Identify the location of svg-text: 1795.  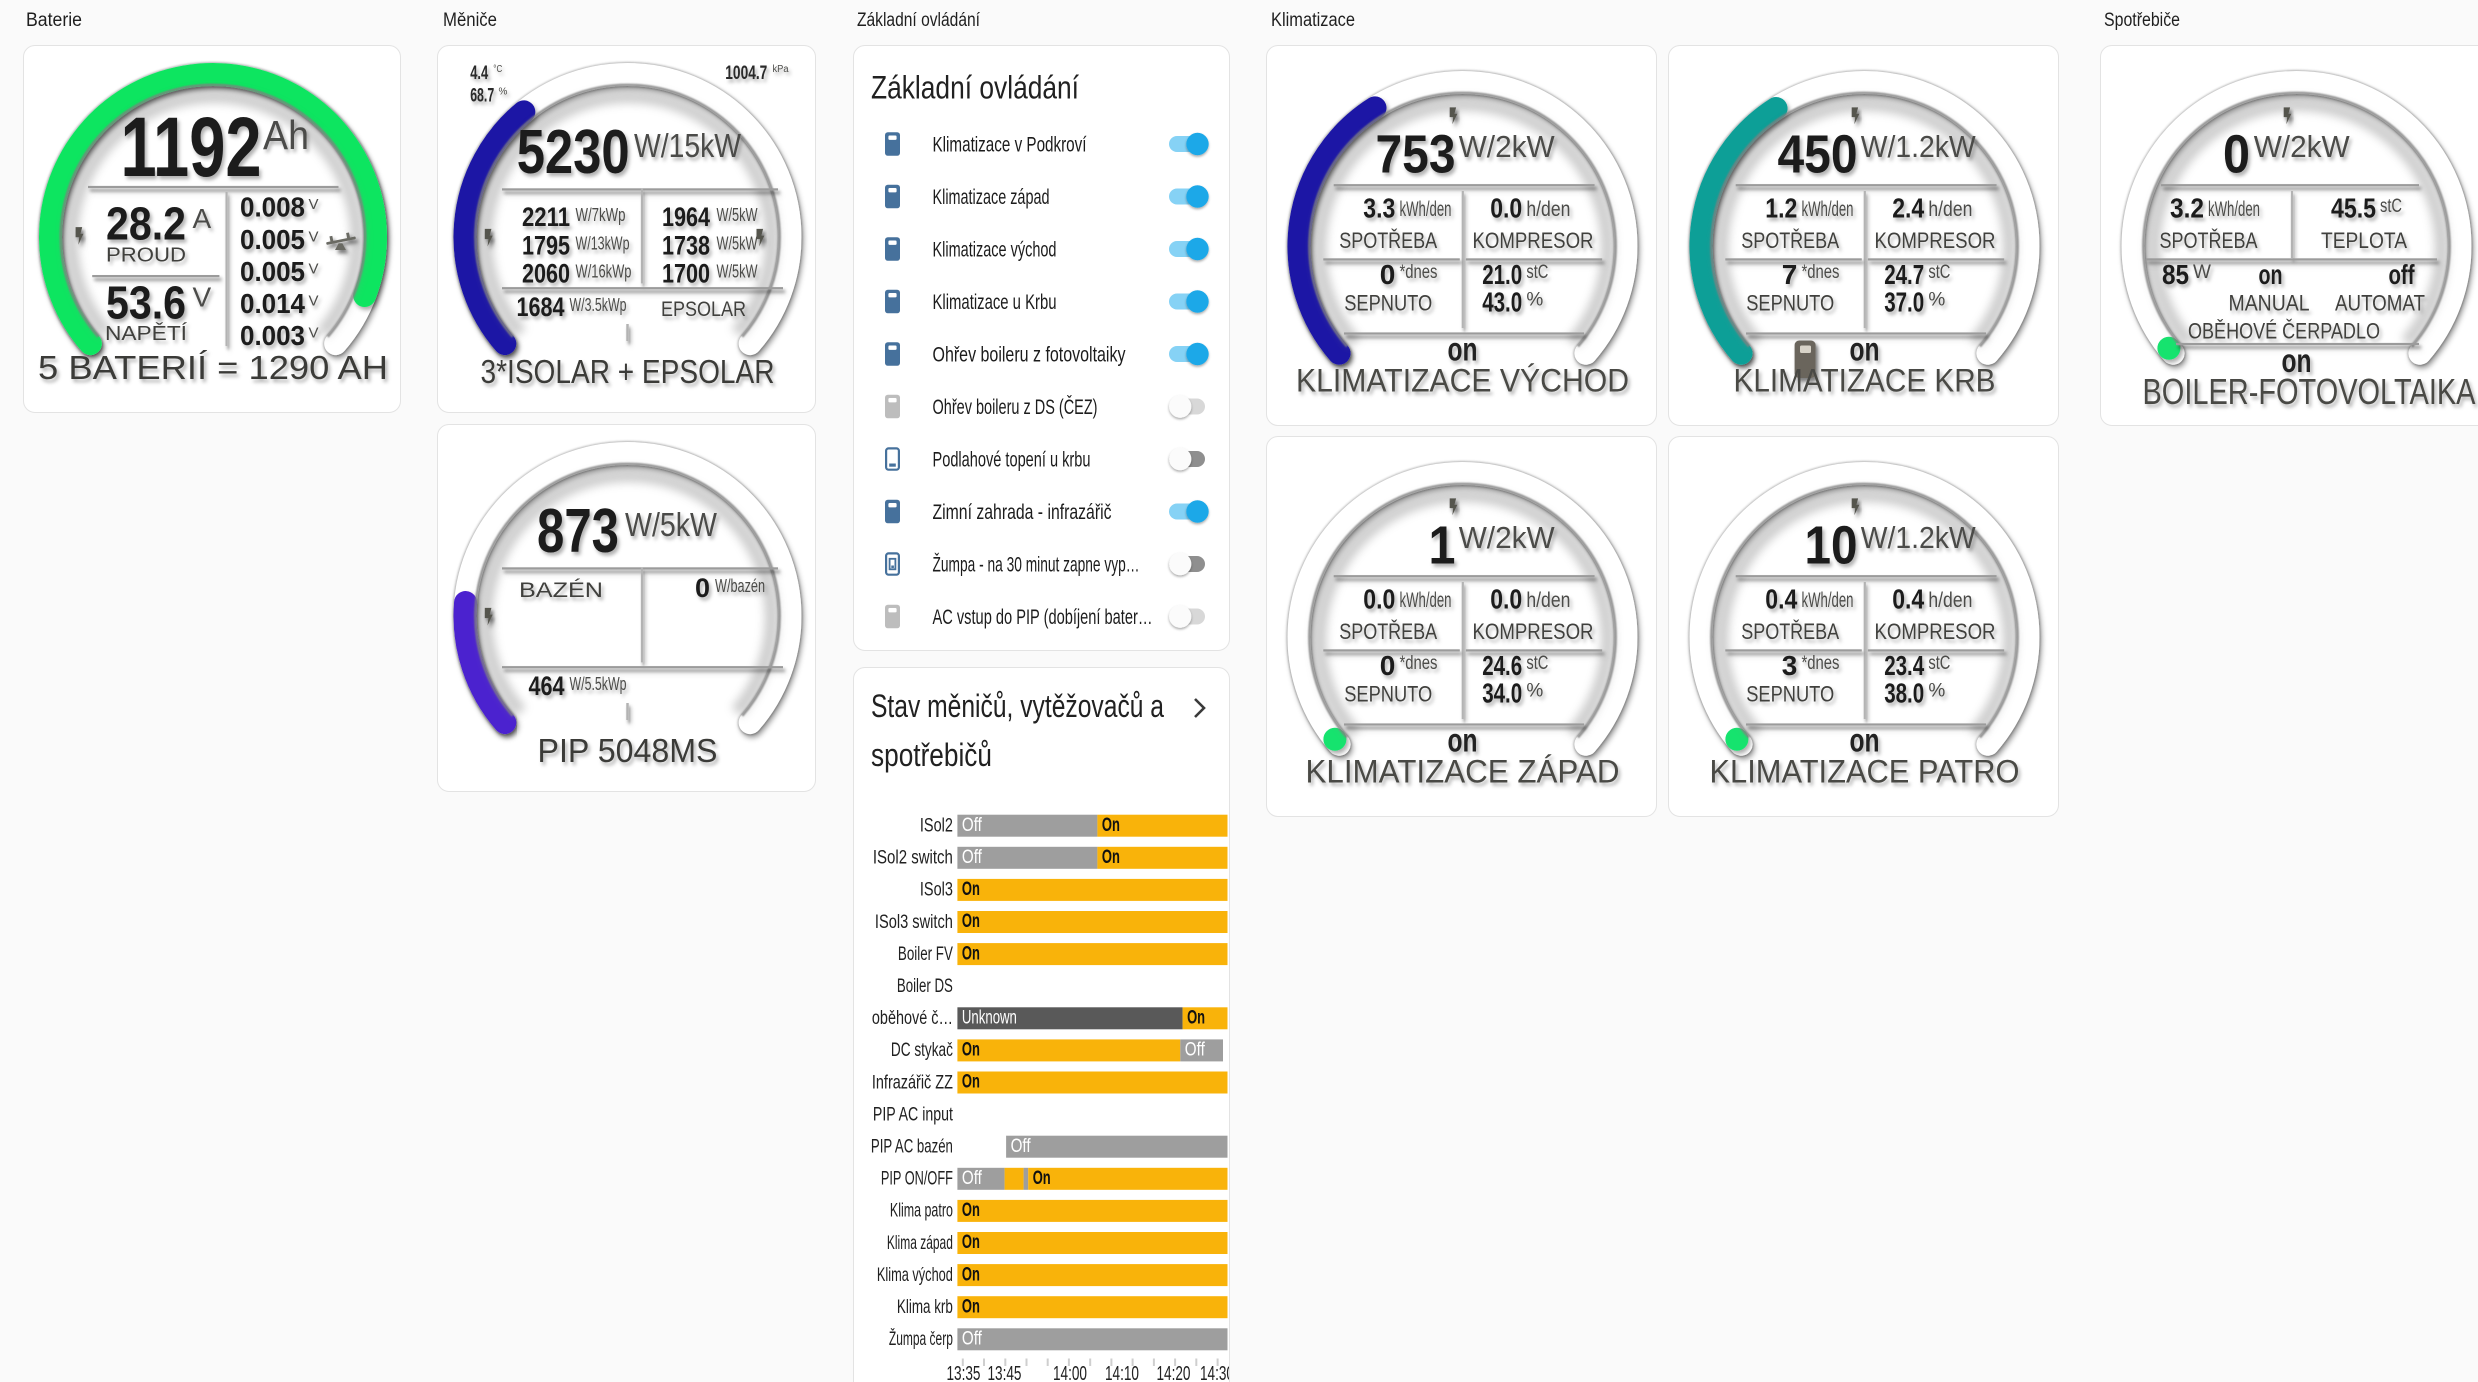
(546, 245).